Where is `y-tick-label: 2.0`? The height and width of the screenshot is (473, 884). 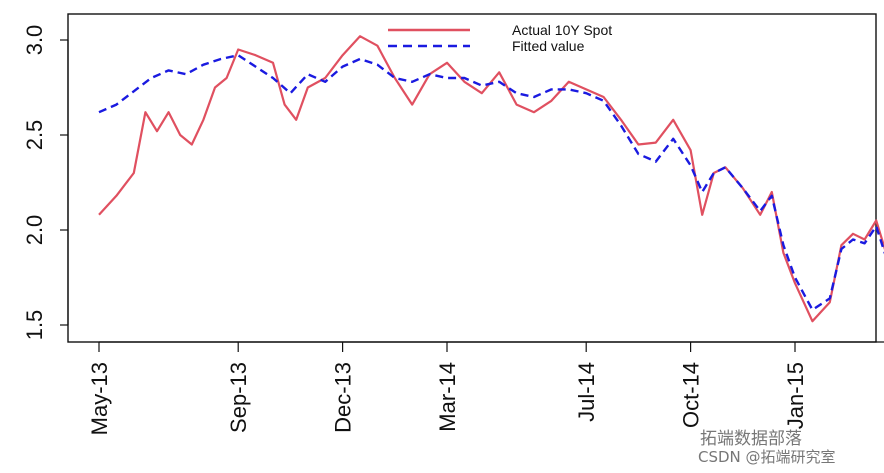 y-tick-label: 2.0 is located at coordinates (34, 230).